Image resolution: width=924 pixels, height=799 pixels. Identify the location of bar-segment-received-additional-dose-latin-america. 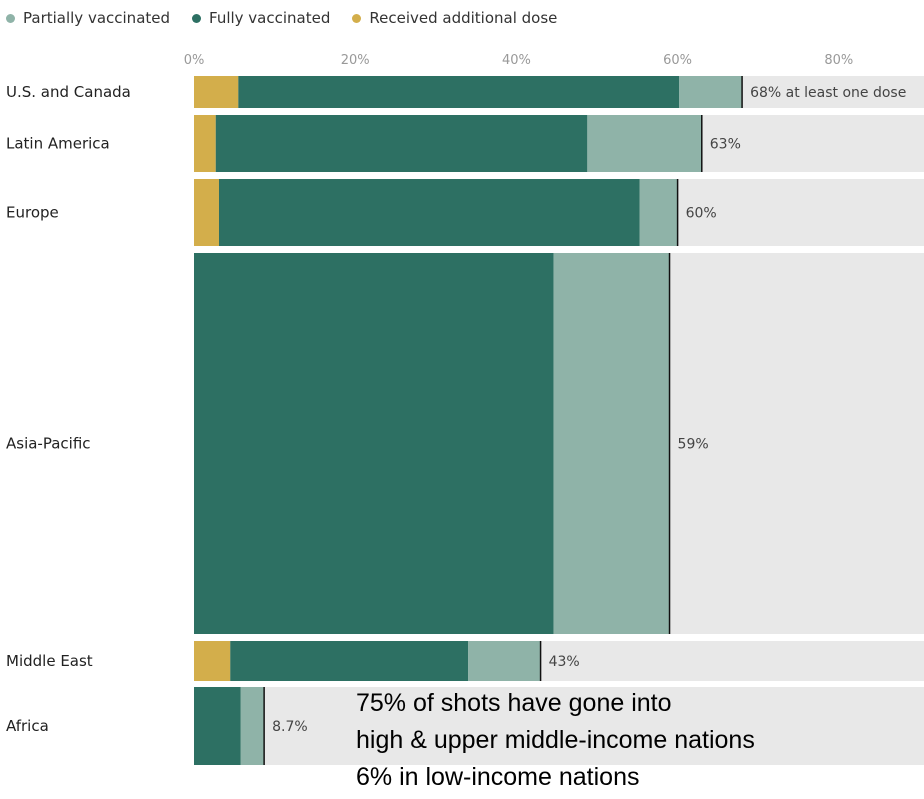
(205, 143).